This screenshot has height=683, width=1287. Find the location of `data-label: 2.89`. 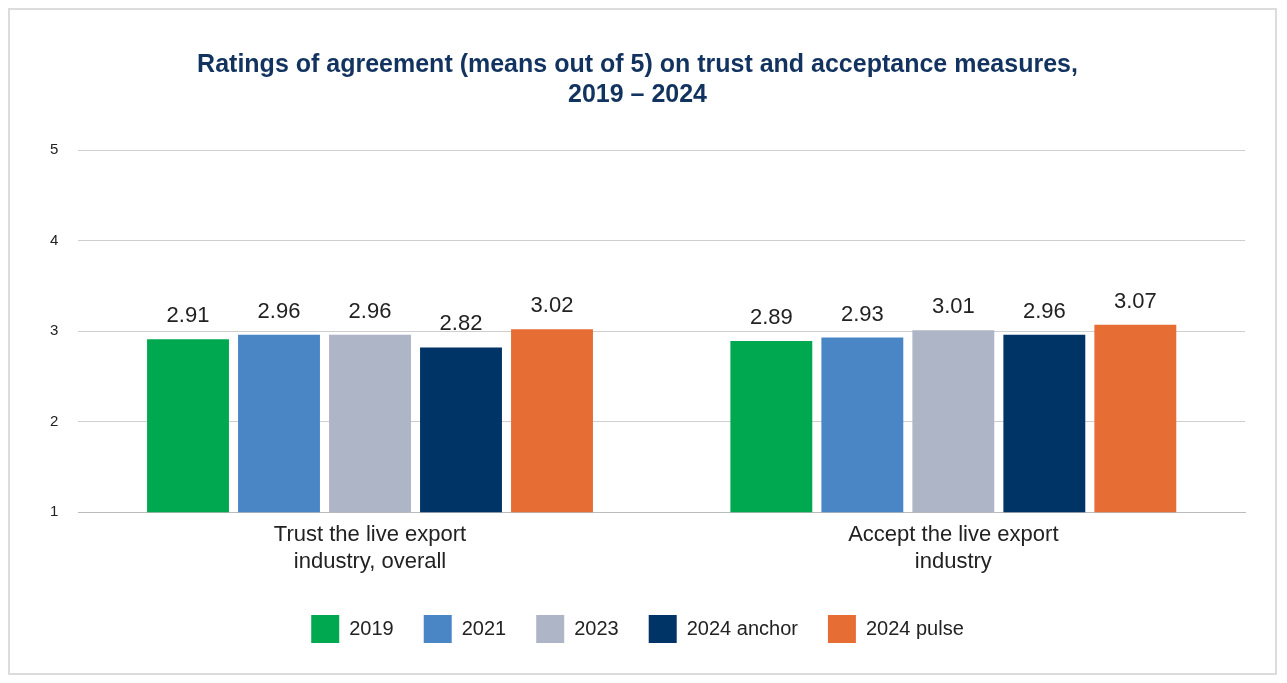

data-label: 2.89 is located at coordinates (771, 317).